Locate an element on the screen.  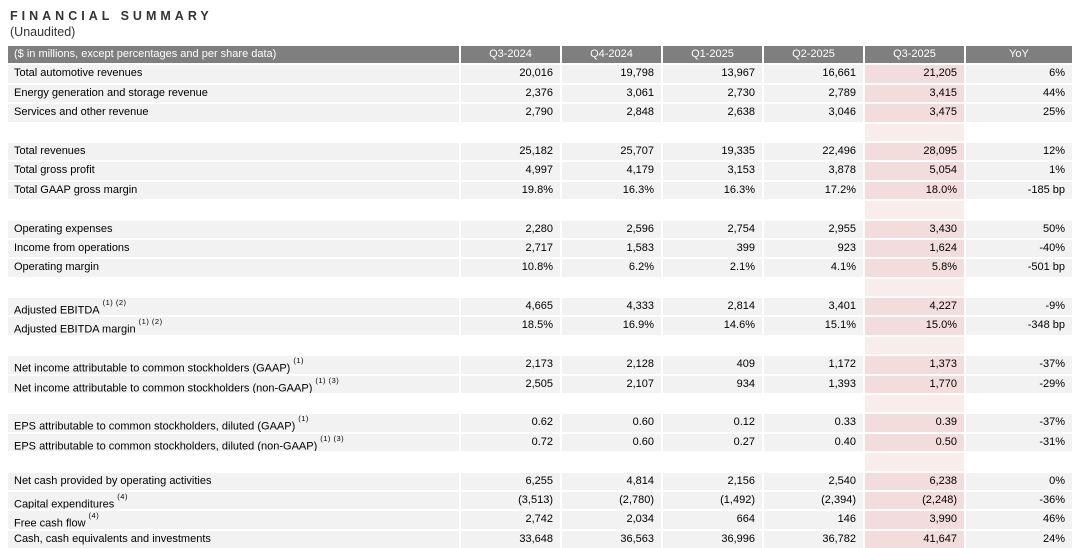
yoy-value: -501 bp is located at coordinates (1019, 268).